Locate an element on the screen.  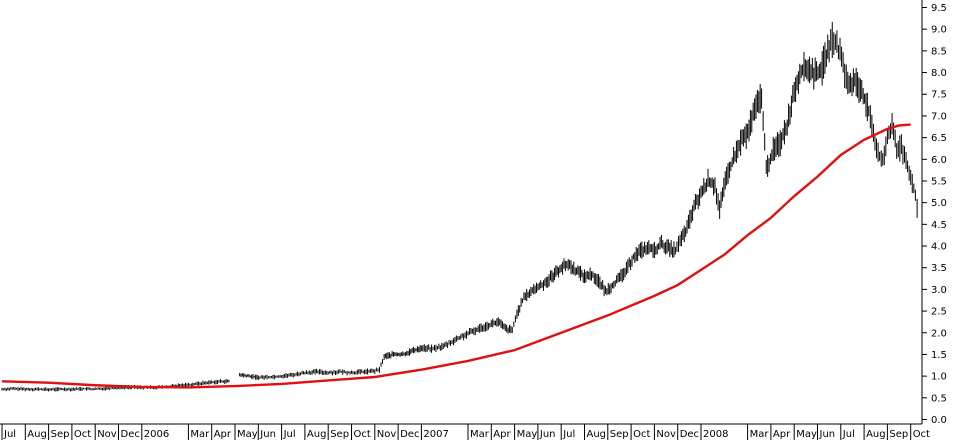
y-tick-label: 8.5 is located at coordinates (939, 51).